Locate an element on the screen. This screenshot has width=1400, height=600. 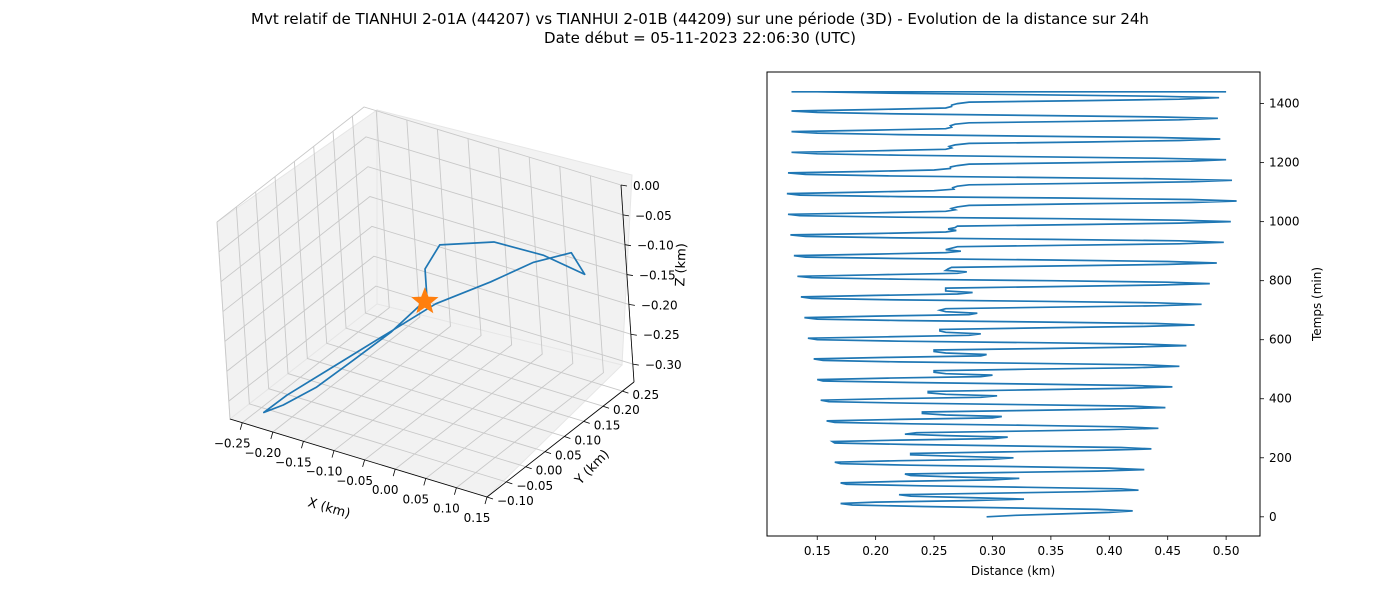
y-tick-label: 400 is located at coordinates (1280, 399).